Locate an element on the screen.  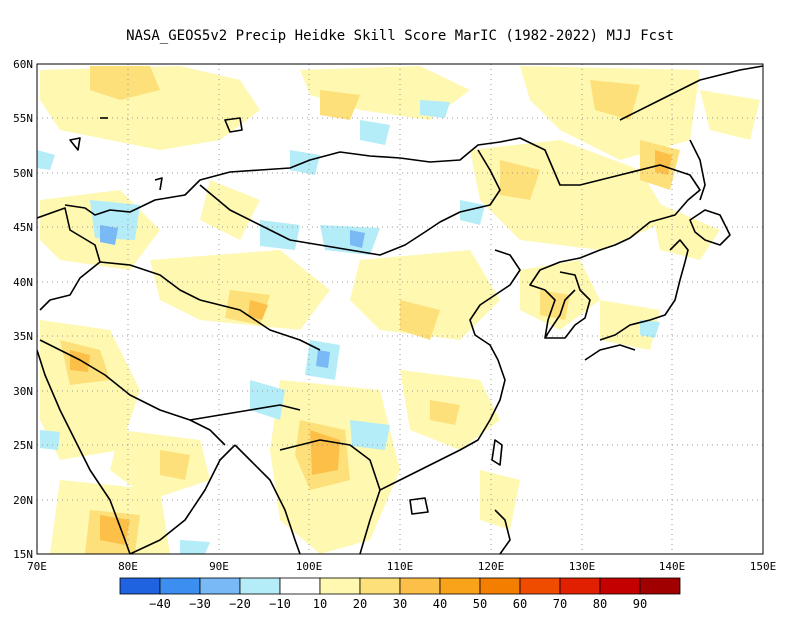
lon-tick-label: 100E is located at coordinates (309, 566).